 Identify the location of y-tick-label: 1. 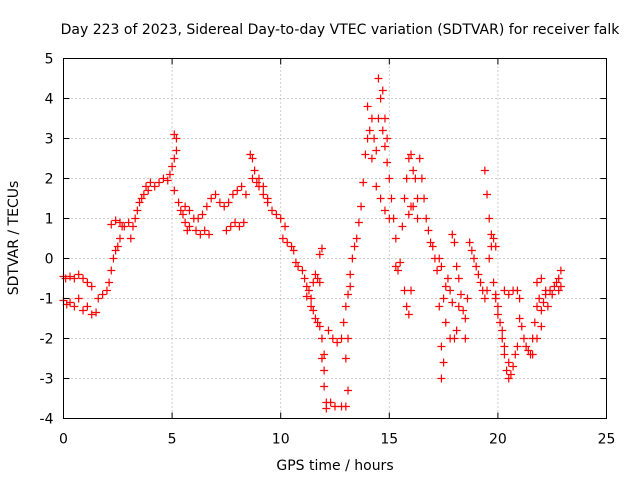
(49, 220).